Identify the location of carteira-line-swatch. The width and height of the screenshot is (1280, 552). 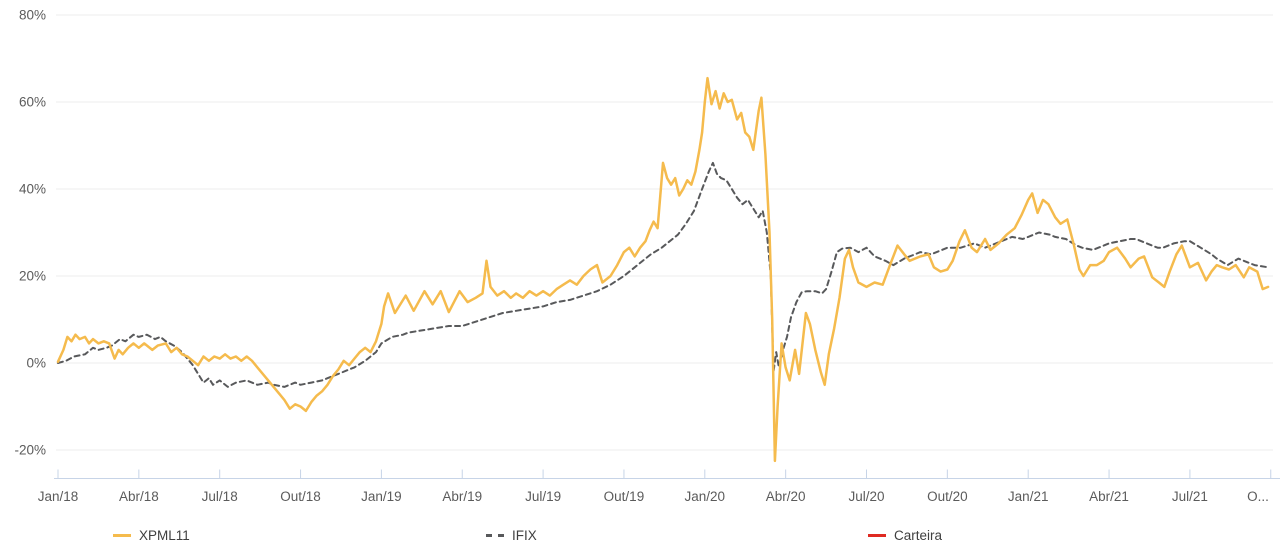
(877, 535).